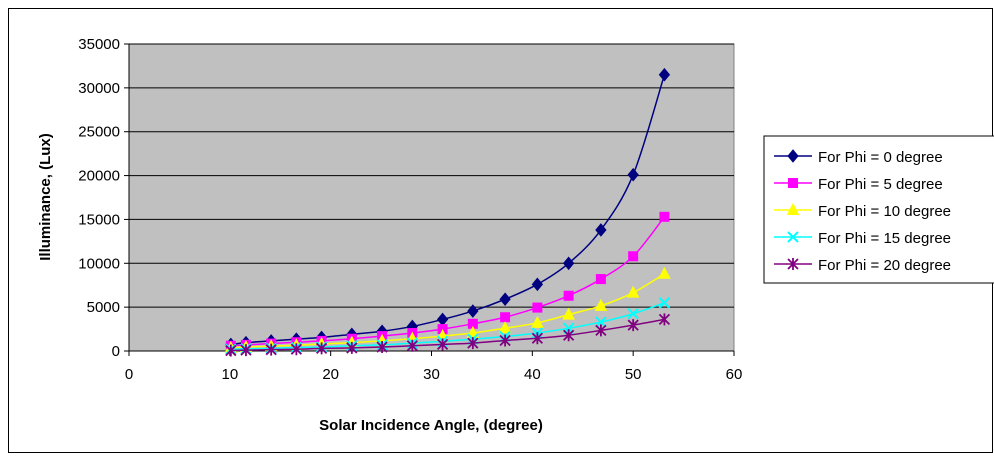 Image resolution: width=994 pixels, height=459 pixels. I want to click on y-tick-label: 25000, so click(99, 132).